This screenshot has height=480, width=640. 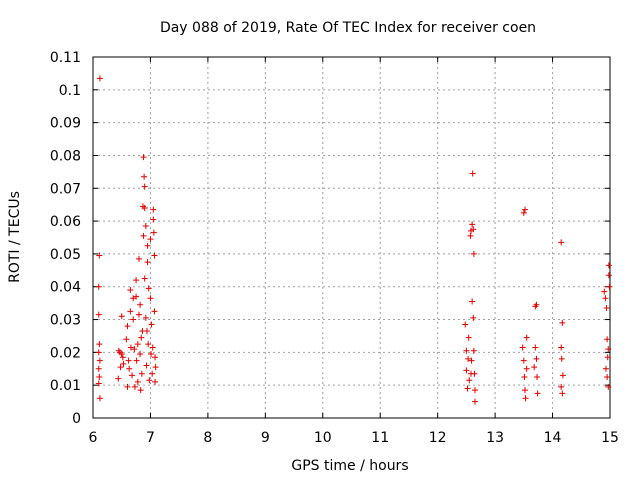 What do you see at coordinates (15, 237) in the screenshot?
I see `y-axis-label: ROTI / TECUs` at bounding box center [15, 237].